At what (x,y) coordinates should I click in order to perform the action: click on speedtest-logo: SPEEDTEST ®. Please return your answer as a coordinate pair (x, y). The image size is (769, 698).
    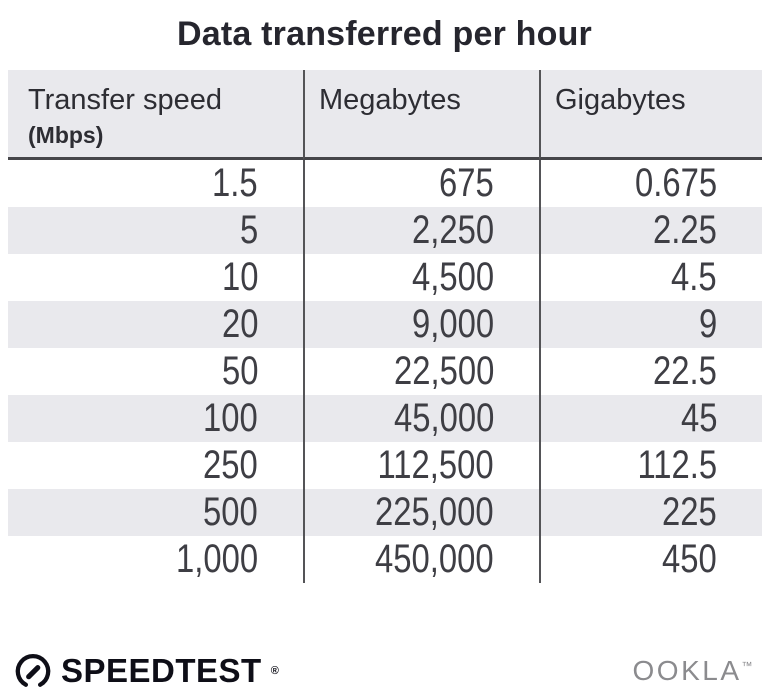
    Looking at the image, I should click on (146, 671).